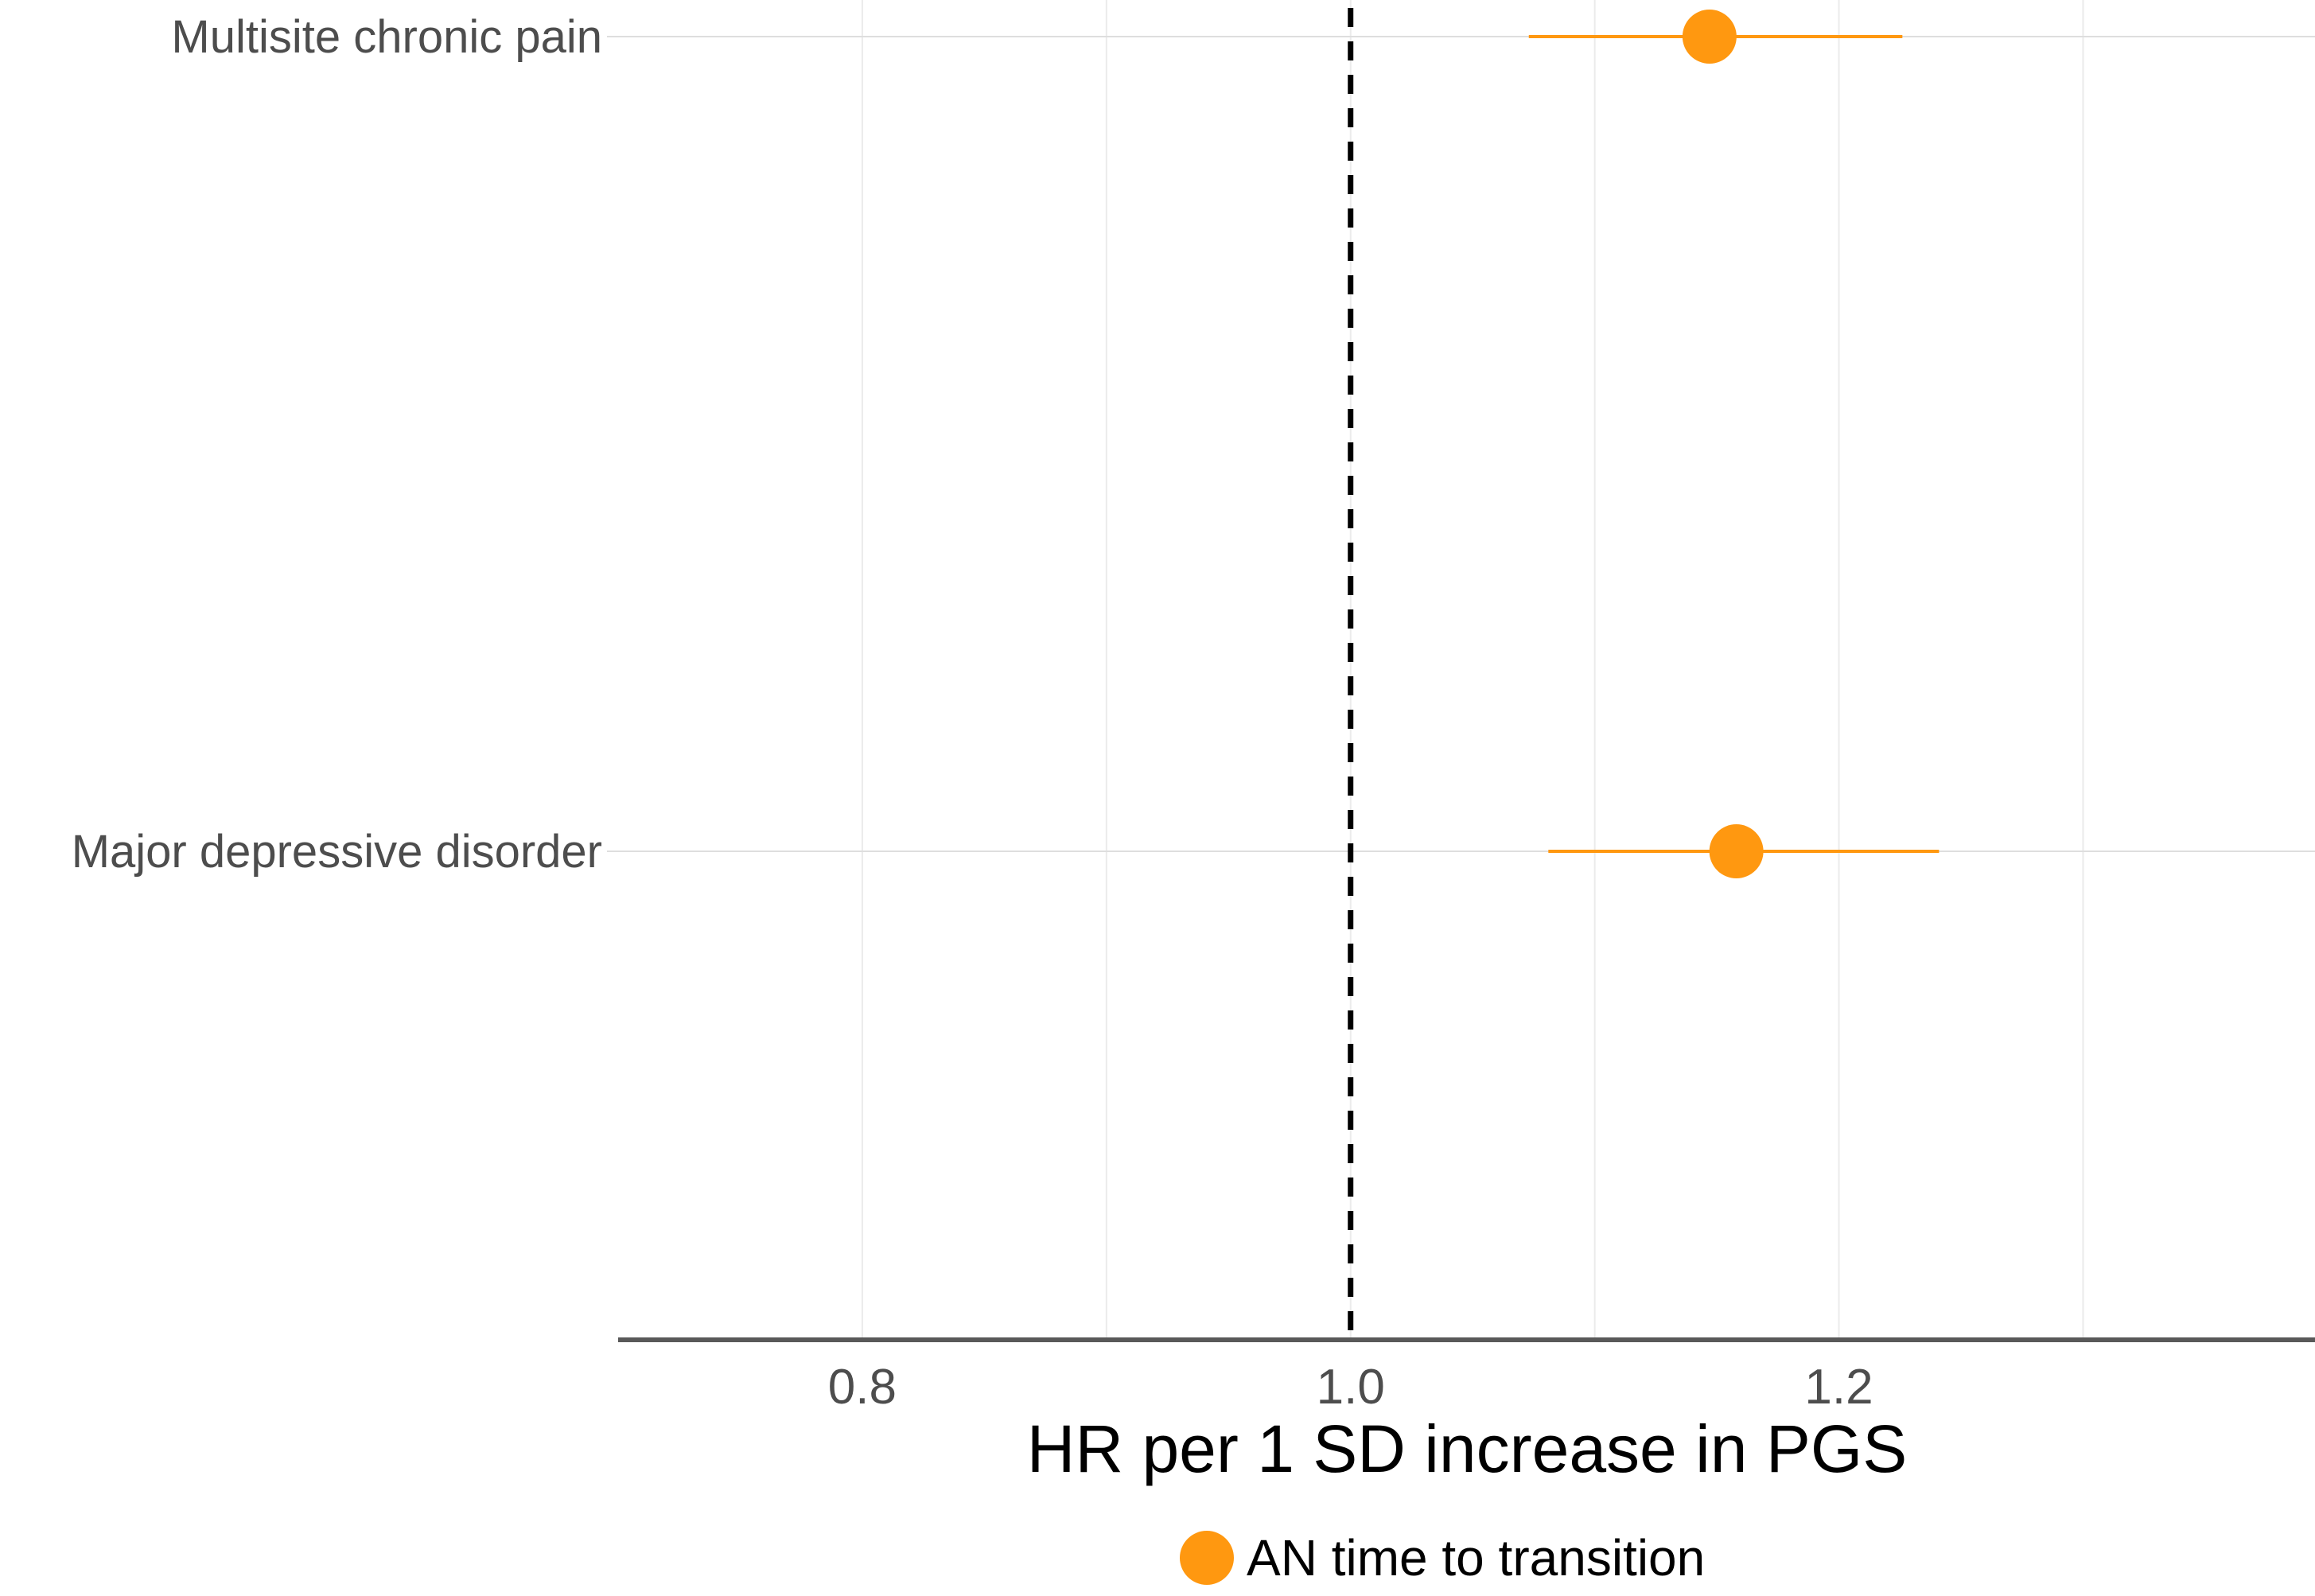 The width and height of the screenshot is (2315, 1596). I want to click on x-tick-label: 0.8, so click(863, 1387).